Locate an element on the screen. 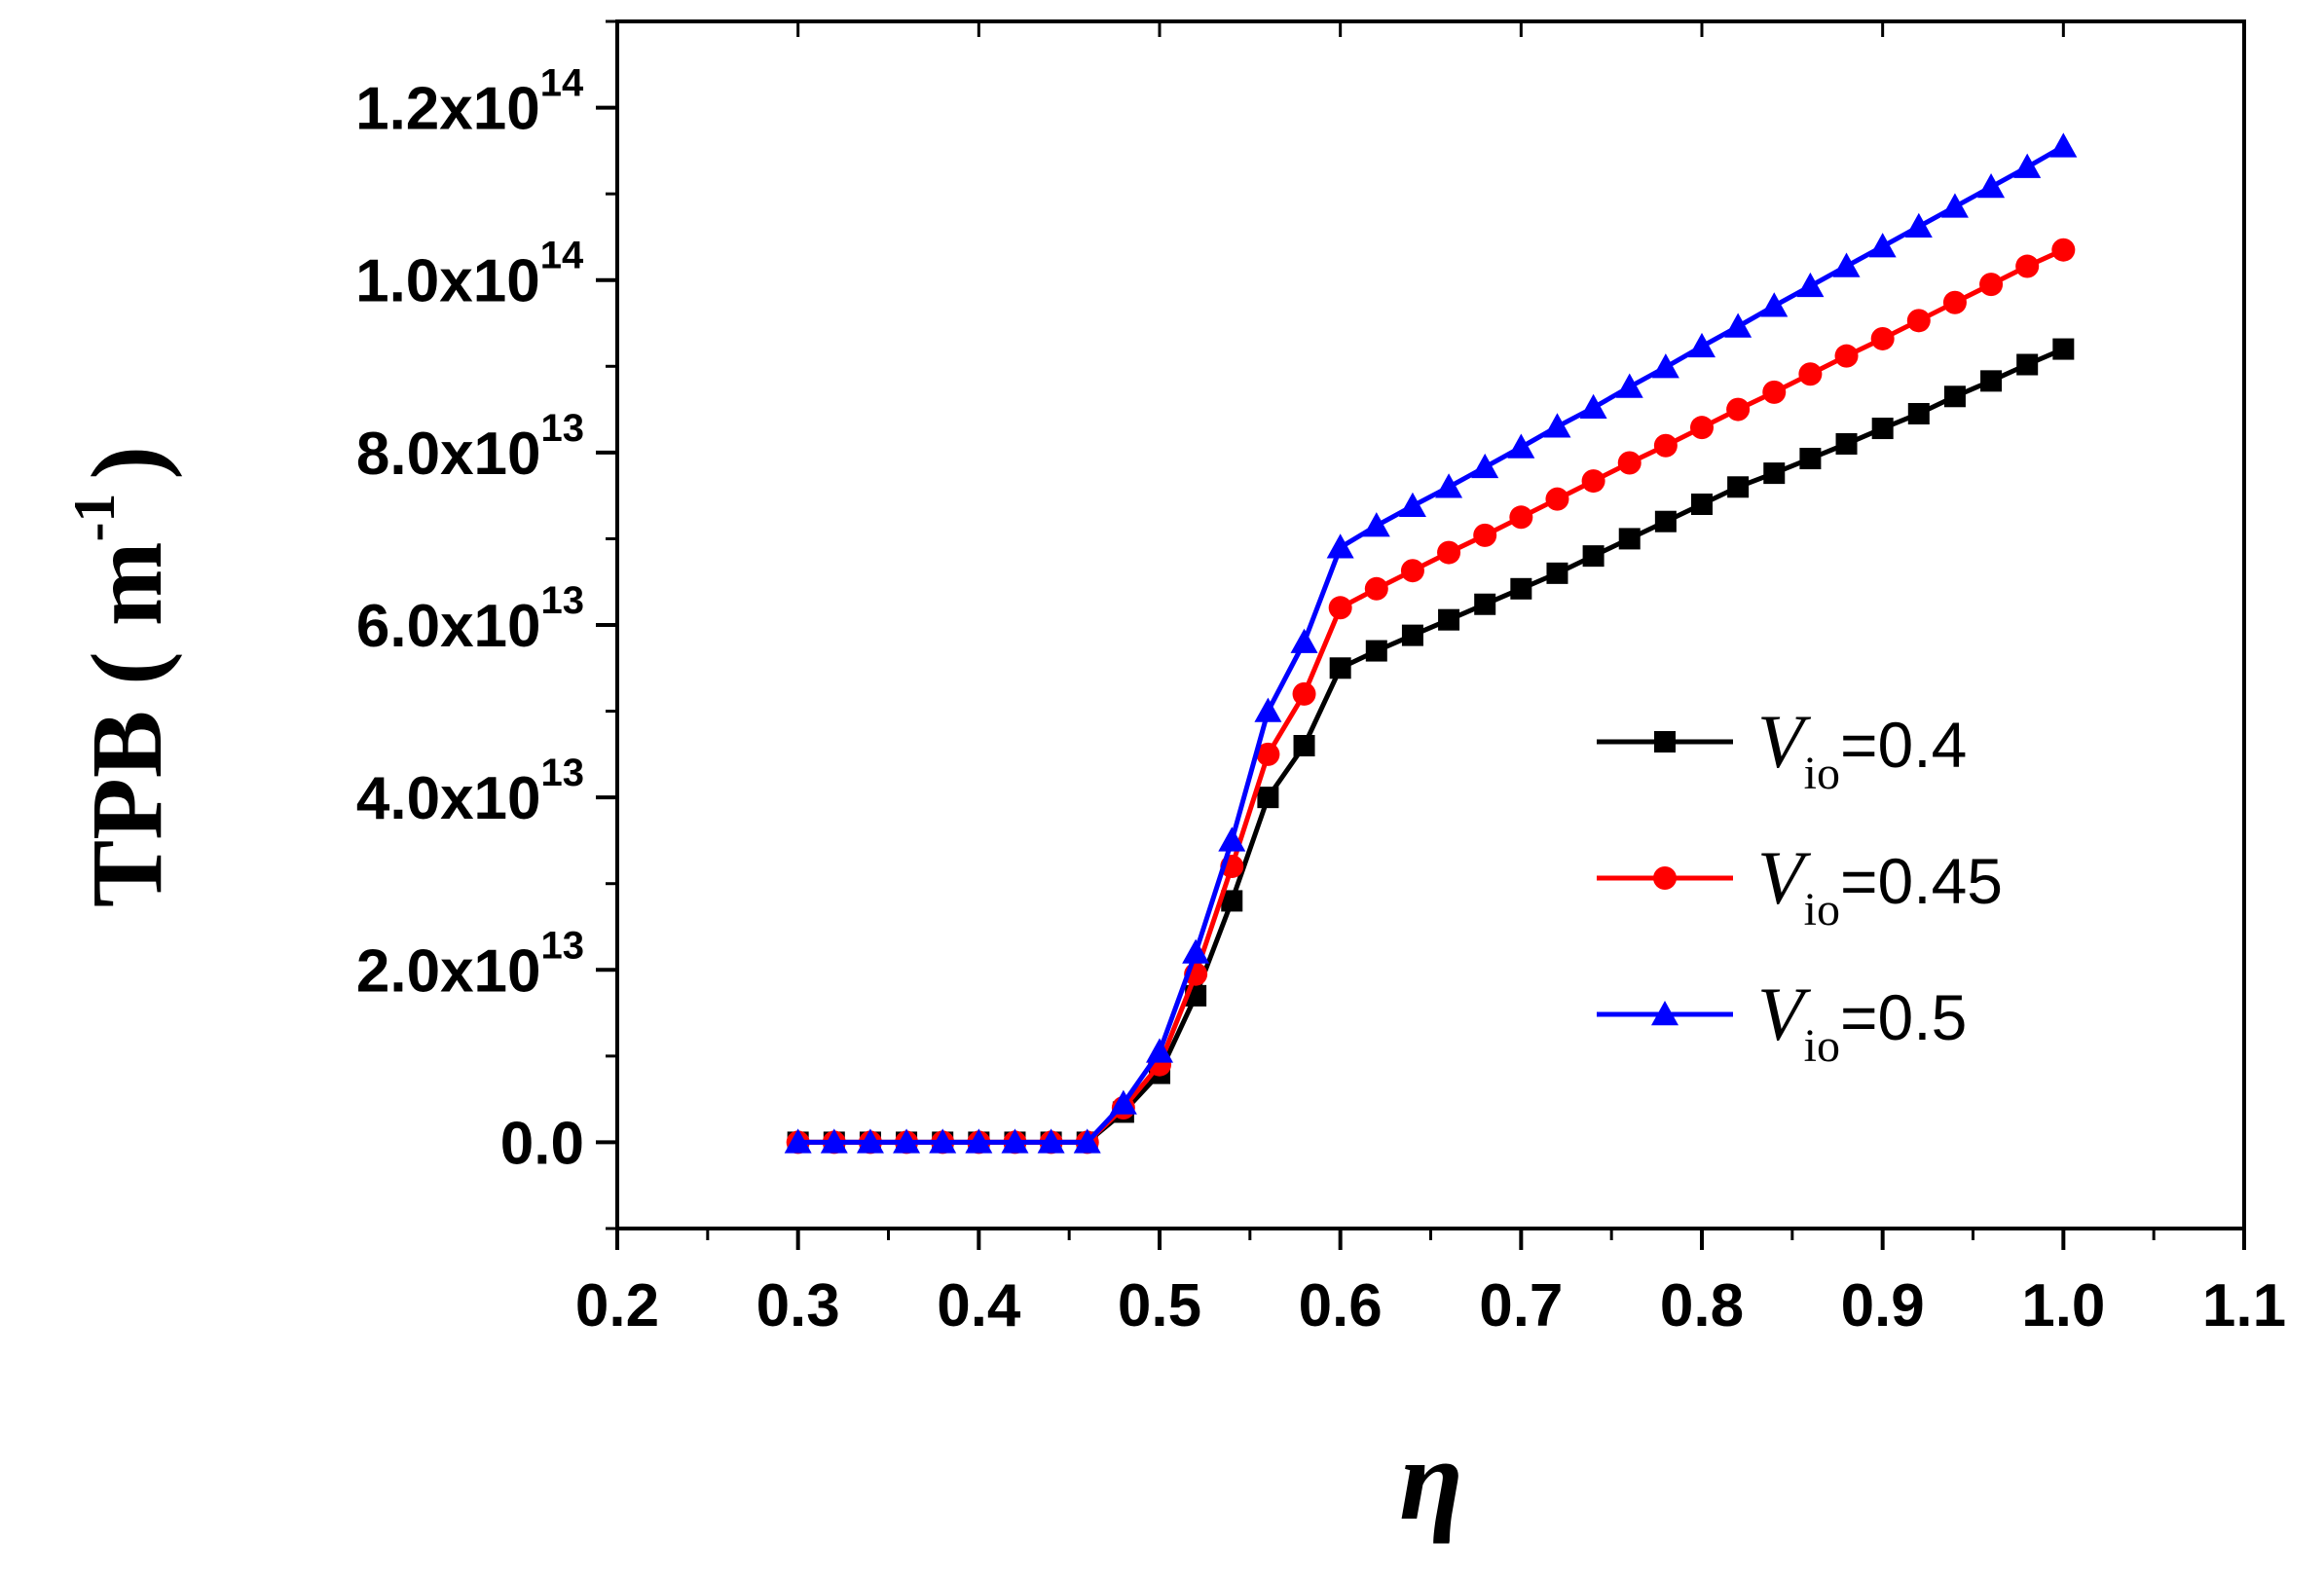  x-tick-label: 0.5 is located at coordinates (1159, 1305).